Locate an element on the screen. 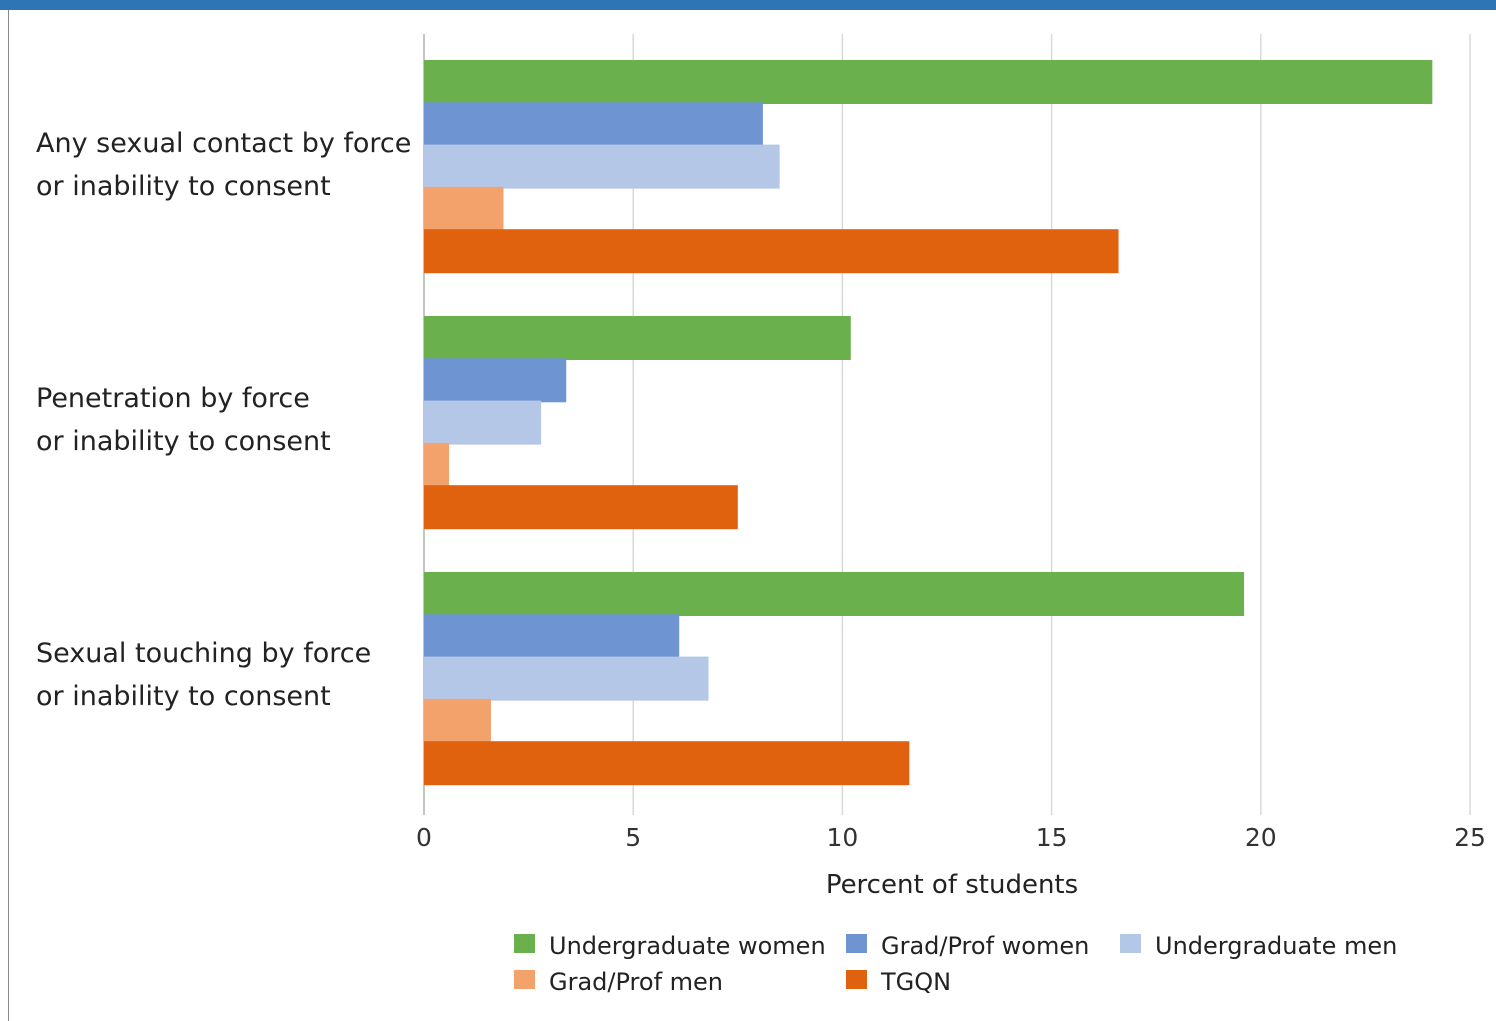 Image resolution: width=1496 pixels, height=1021 pixels. x-tick-labels: 0 5 10 15 20 25 is located at coordinates (951, 837).